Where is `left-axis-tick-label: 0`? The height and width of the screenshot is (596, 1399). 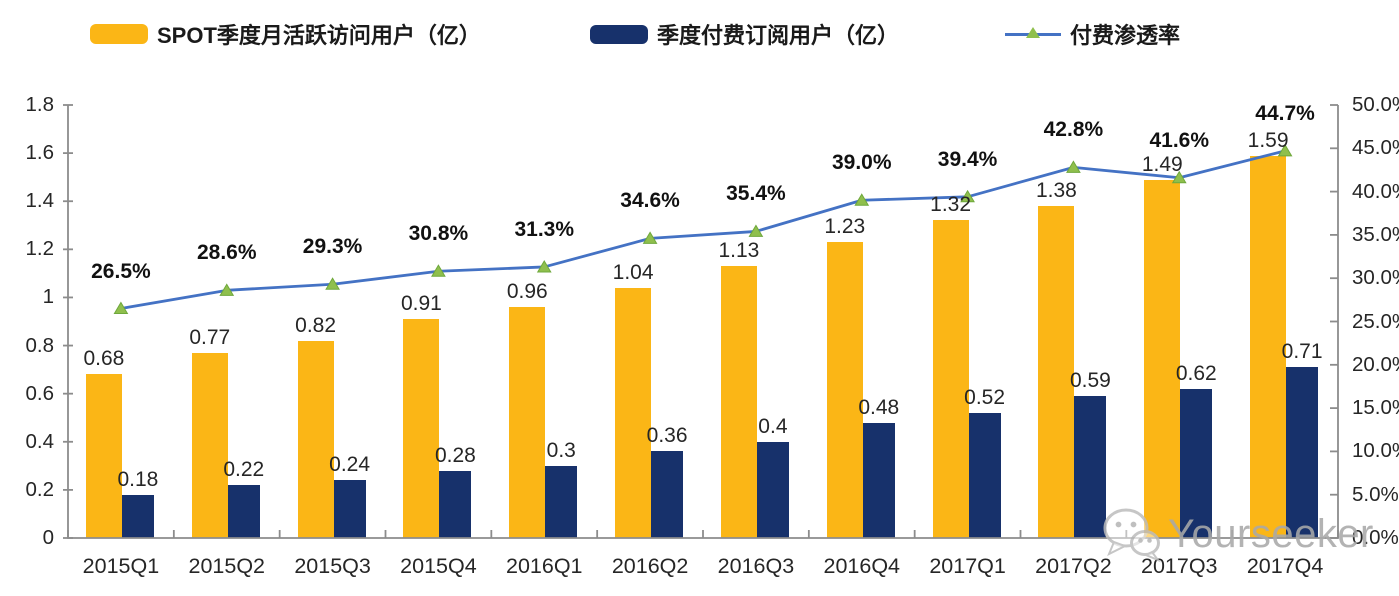
left-axis-tick-label: 0 is located at coordinates (48, 537).